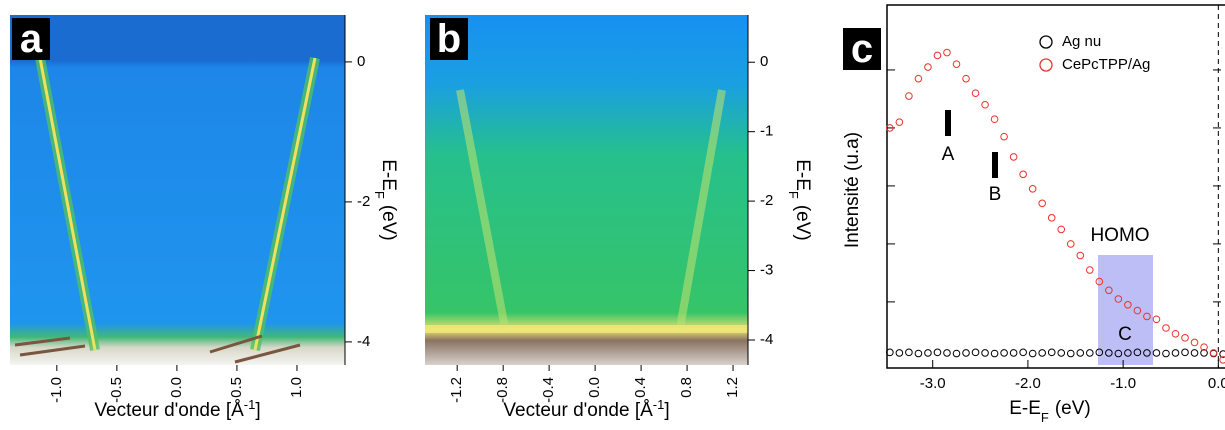 The image size is (1225, 430). Describe the element at coordinates (764, 61) in the screenshot. I see `y-tick-label: 0` at that location.